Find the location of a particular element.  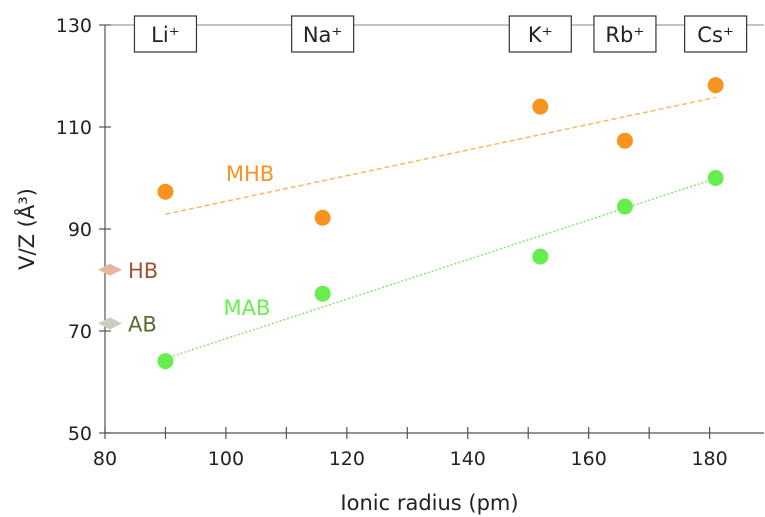

x-tick-label: 180 is located at coordinates (709, 459).